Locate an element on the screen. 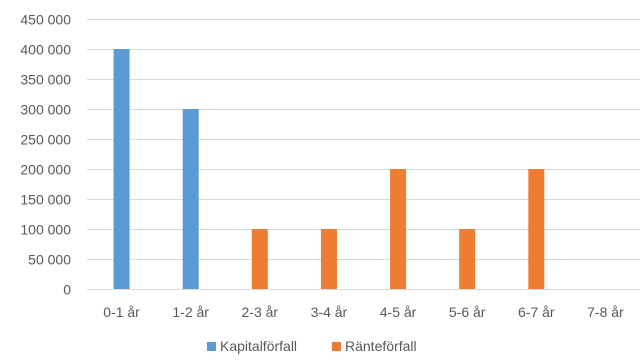 This screenshot has width=640, height=360. x-tick-label: 7-8 år is located at coordinates (605, 312).